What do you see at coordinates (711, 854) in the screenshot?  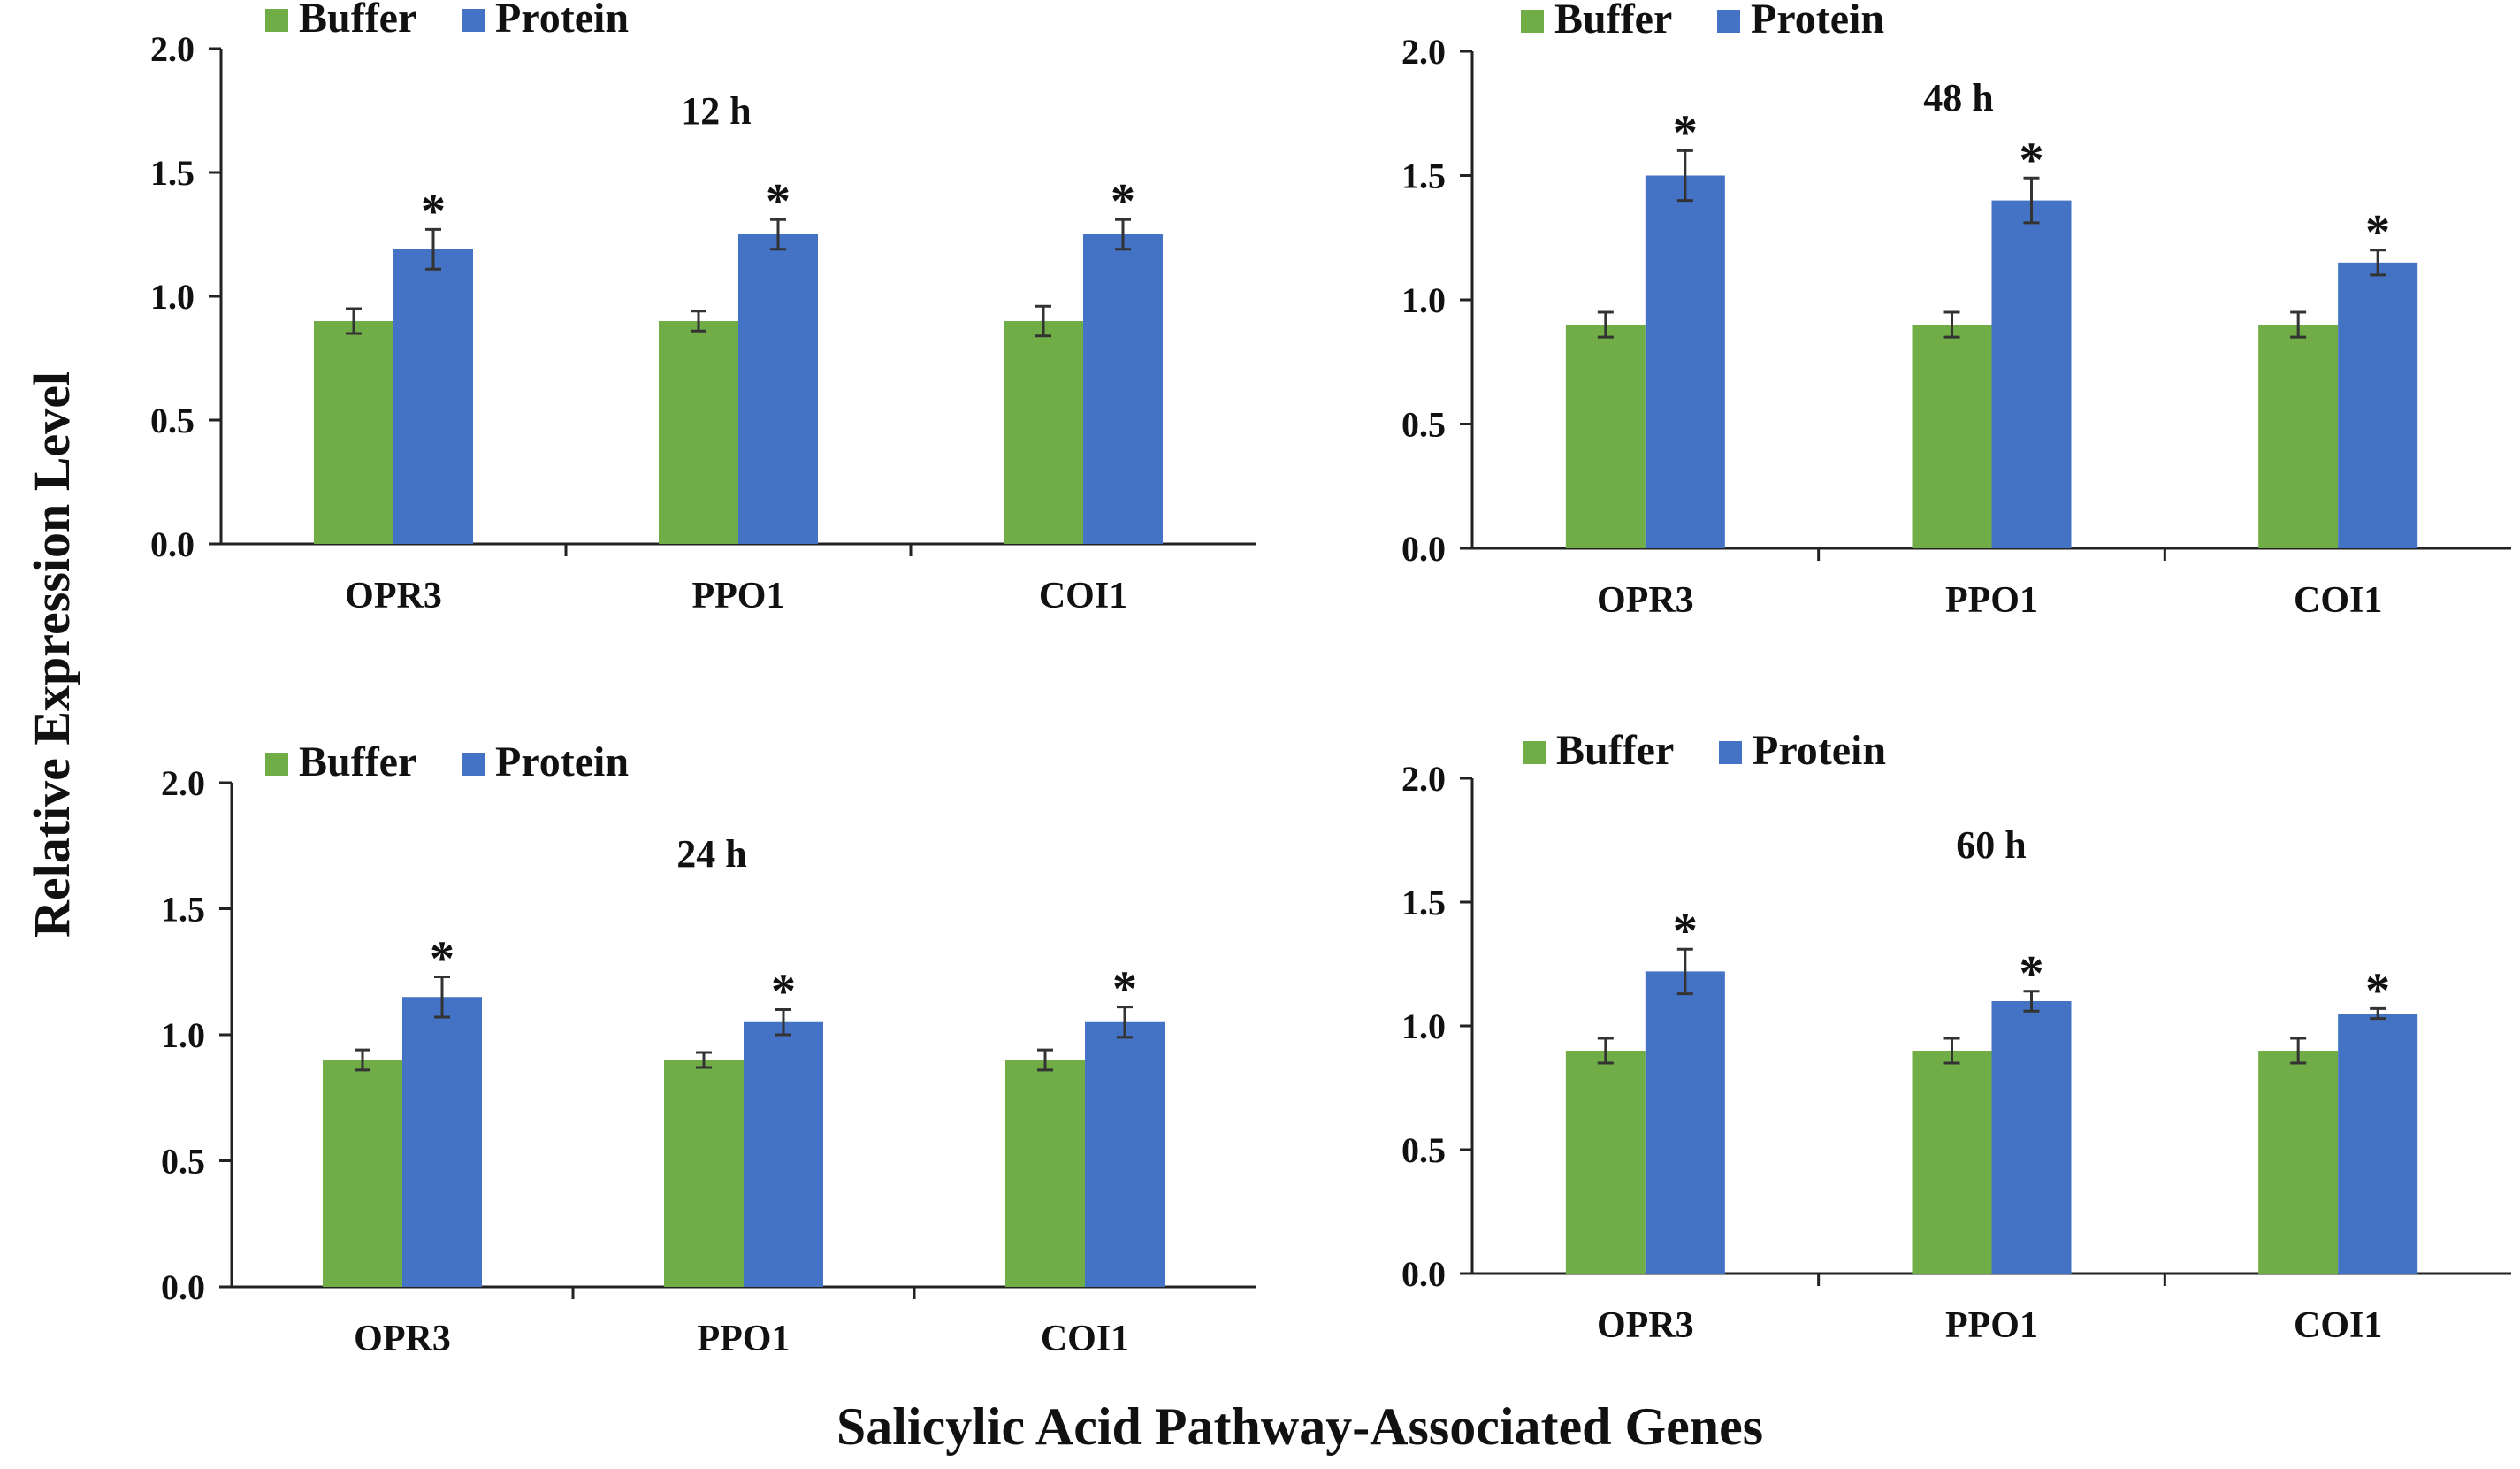 I see `chart-title: 24 h` at bounding box center [711, 854].